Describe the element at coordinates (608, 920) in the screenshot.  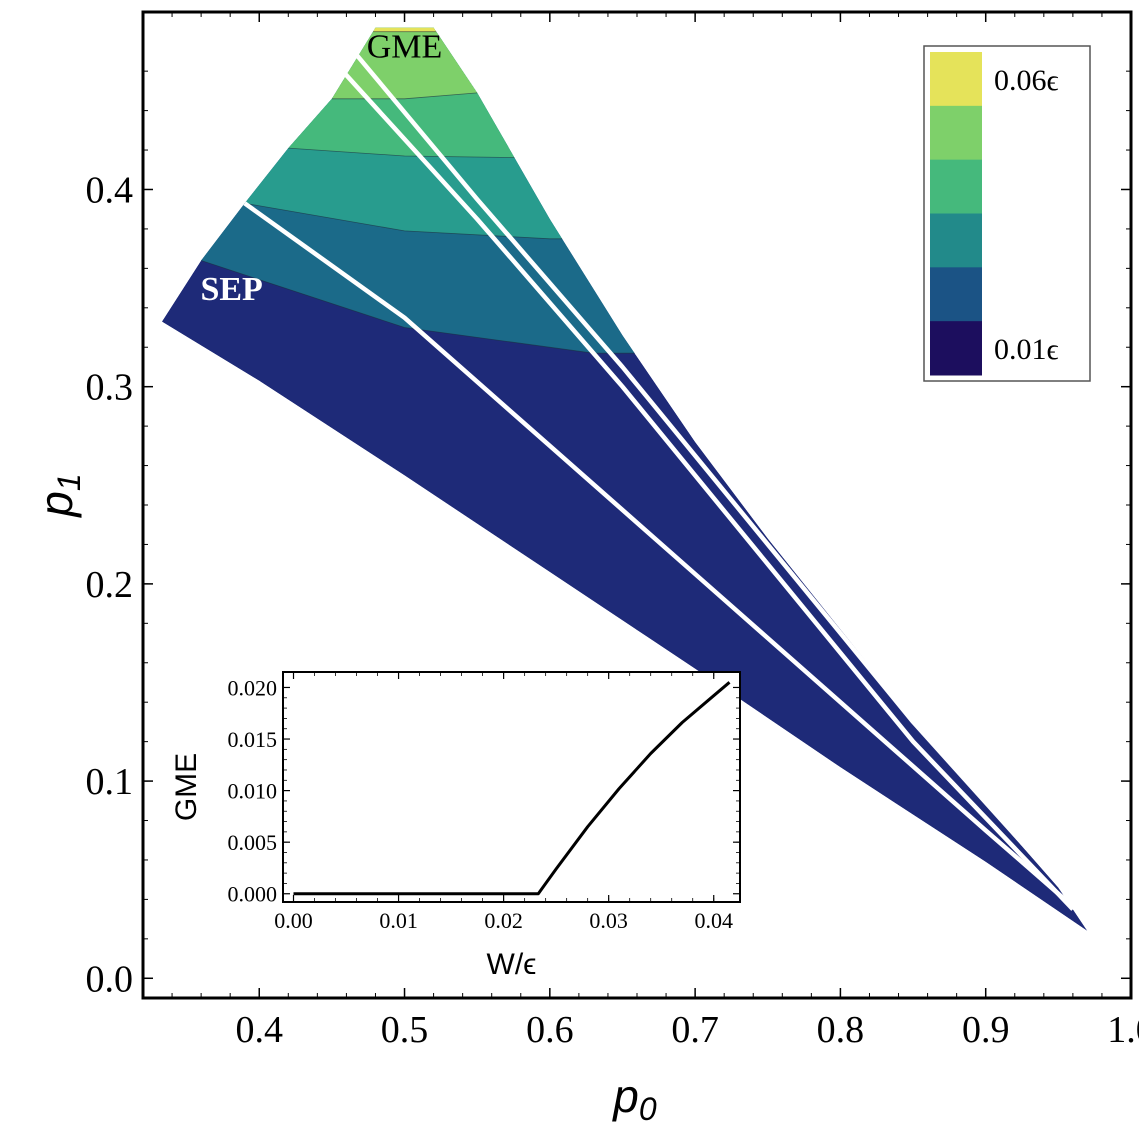
I see `inset-x-tick-label: 0.03` at that location.